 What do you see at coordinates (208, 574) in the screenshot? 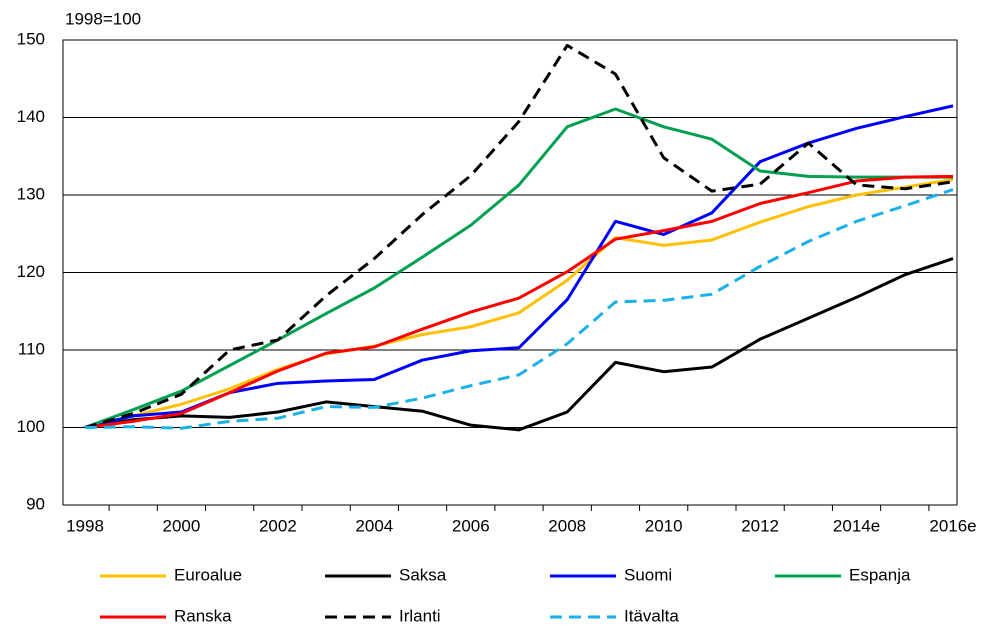
I see `legend-label: Euroalue` at bounding box center [208, 574].